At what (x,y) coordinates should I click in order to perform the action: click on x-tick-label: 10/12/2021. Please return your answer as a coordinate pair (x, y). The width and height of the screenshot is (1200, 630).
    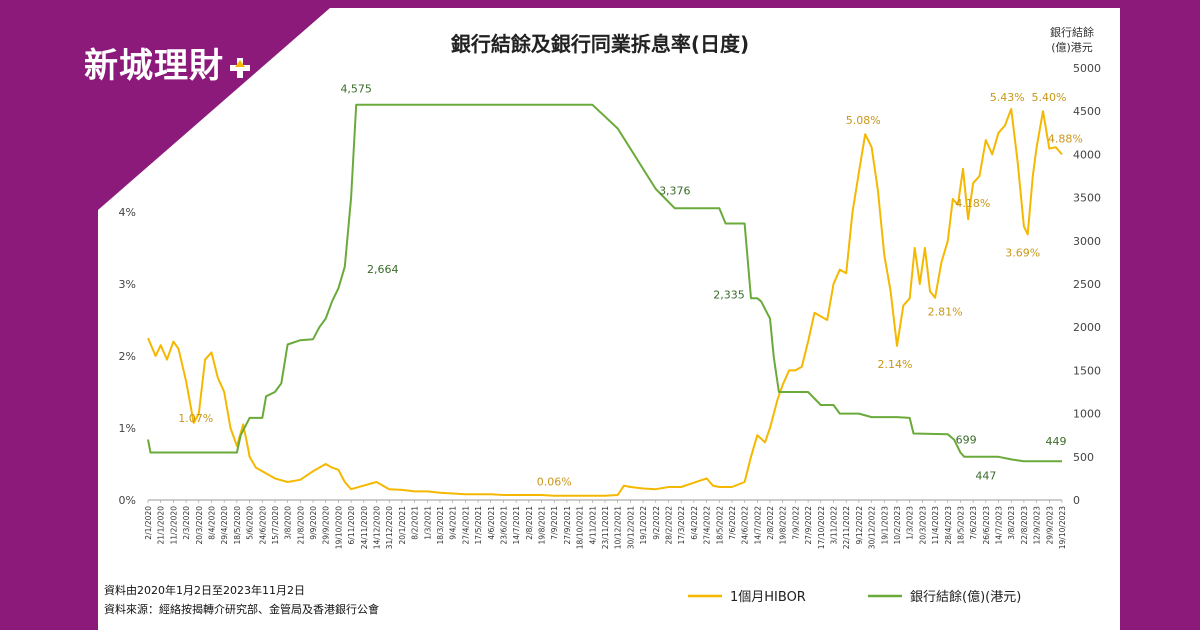
    Looking at the image, I should click on (618, 527).